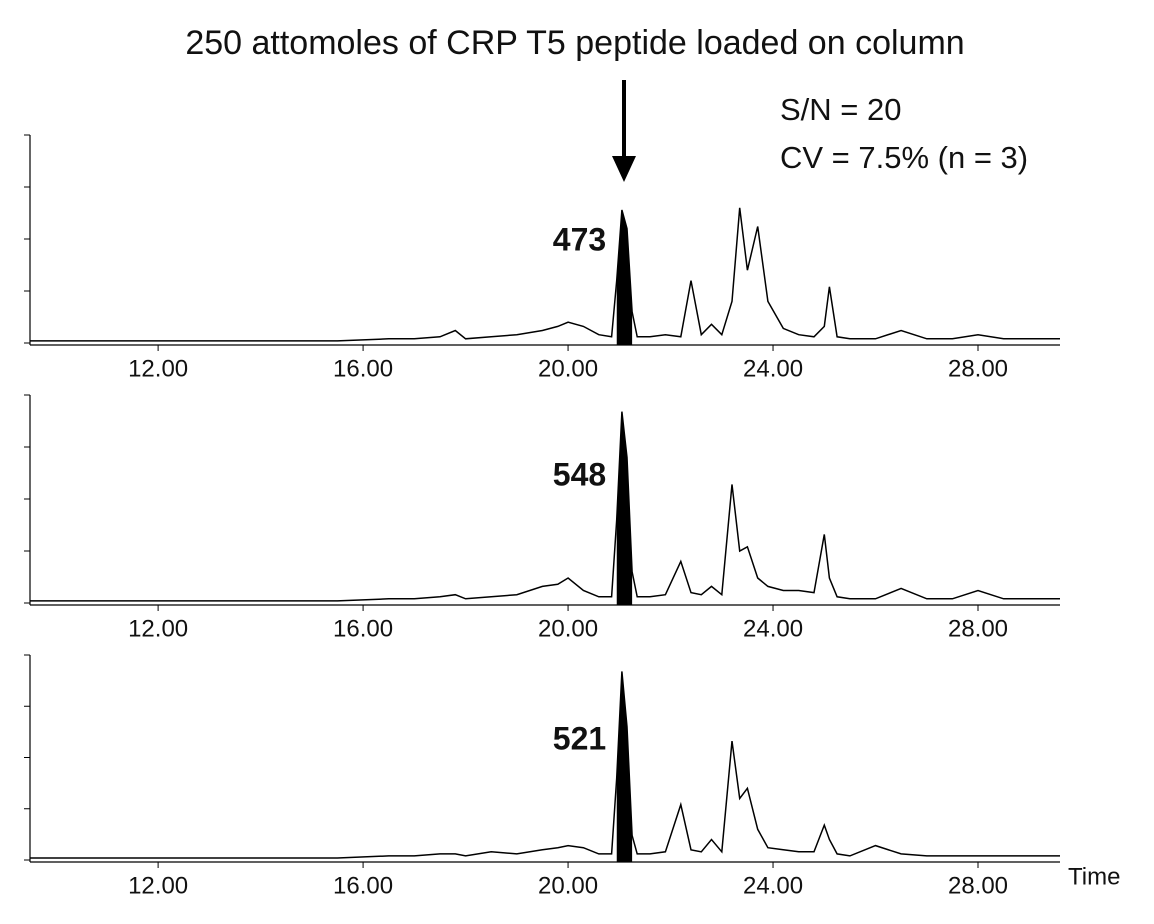 Image resolution: width=1154 pixels, height=924 pixels. What do you see at coordinates (545, 274) in the screenshot?
I see `trace` at bounding box center [545, 274].